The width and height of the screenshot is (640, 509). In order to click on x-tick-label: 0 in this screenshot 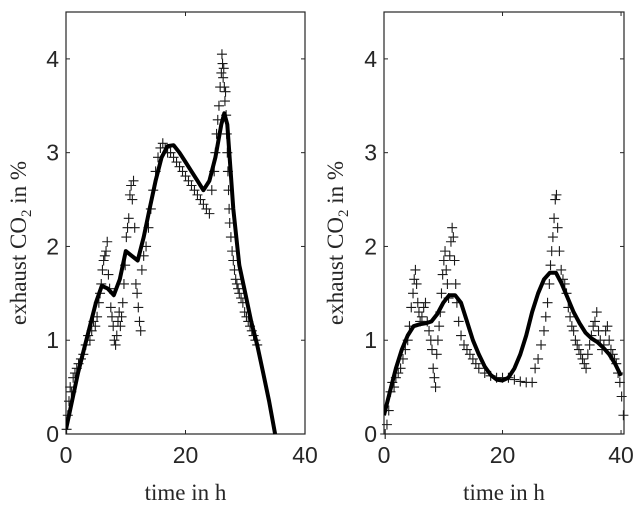, I will do `click(66, 455)`.